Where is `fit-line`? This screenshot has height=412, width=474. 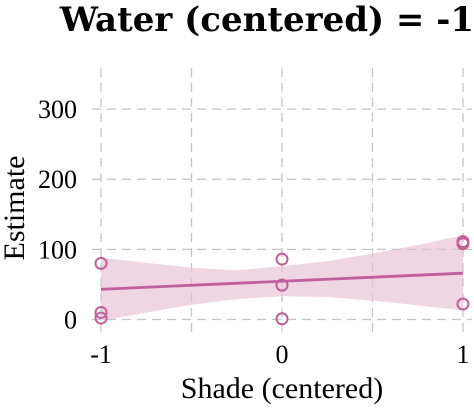 fit-line is located at coordinates (282, 281).